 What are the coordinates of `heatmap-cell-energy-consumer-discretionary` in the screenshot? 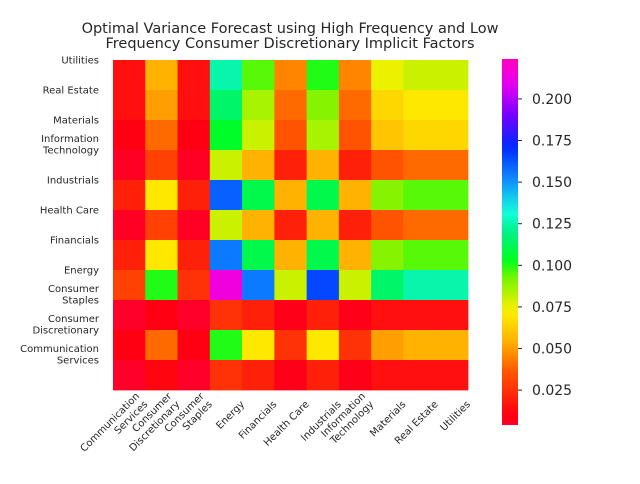 It's located at (161, 285).